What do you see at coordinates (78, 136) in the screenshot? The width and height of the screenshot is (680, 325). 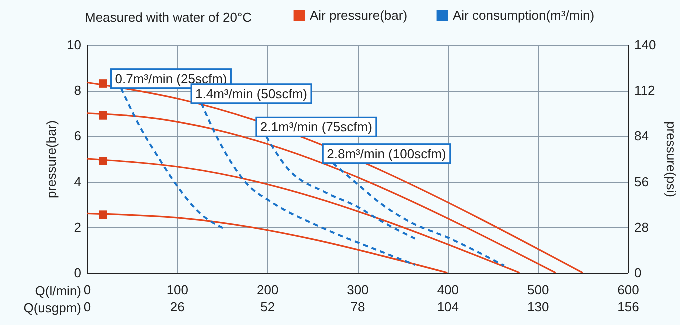 I see `y-tick-label: 6` at bounding box center [78, 136].